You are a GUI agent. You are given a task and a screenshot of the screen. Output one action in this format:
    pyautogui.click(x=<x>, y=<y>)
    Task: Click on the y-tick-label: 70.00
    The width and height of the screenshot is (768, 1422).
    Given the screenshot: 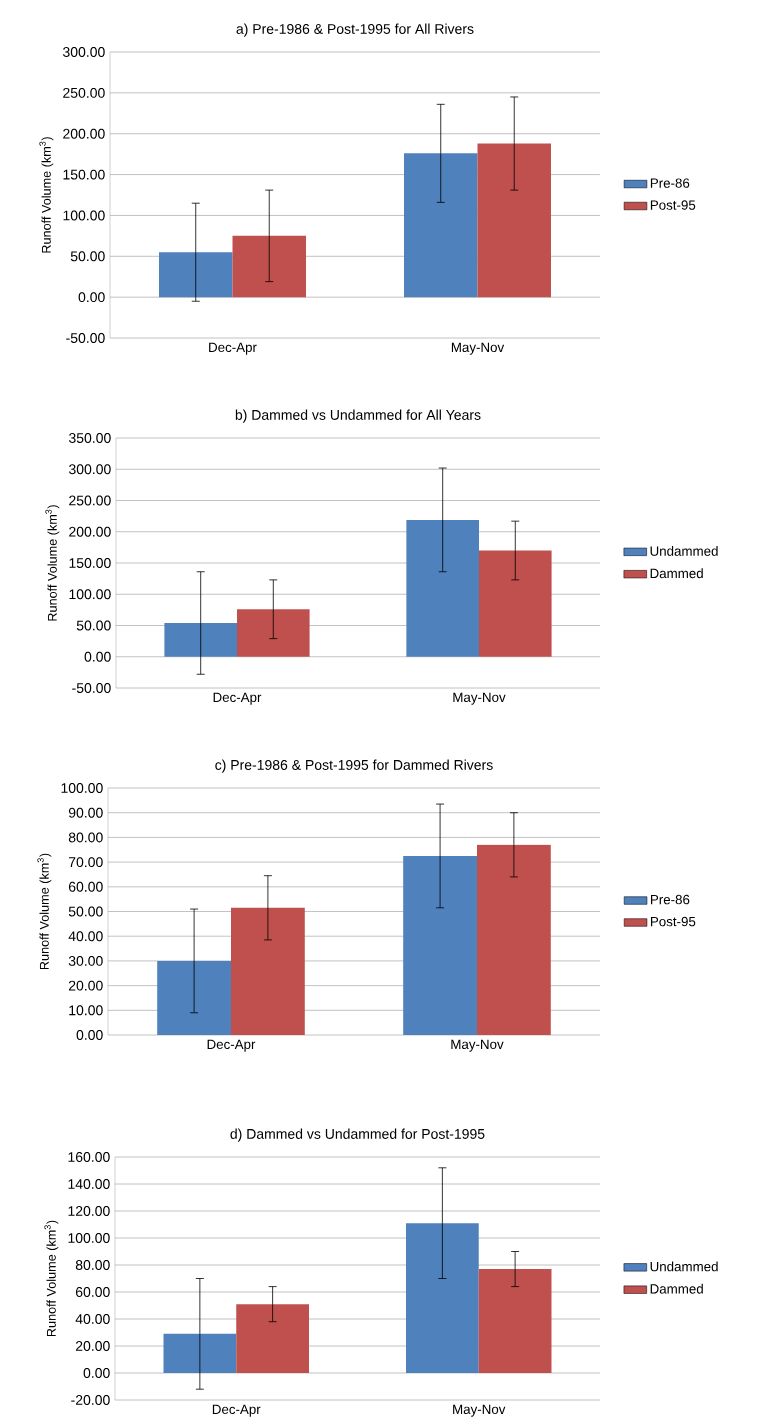 What is the action you would take?
    pyautogui.click(x=85, y=862)
    